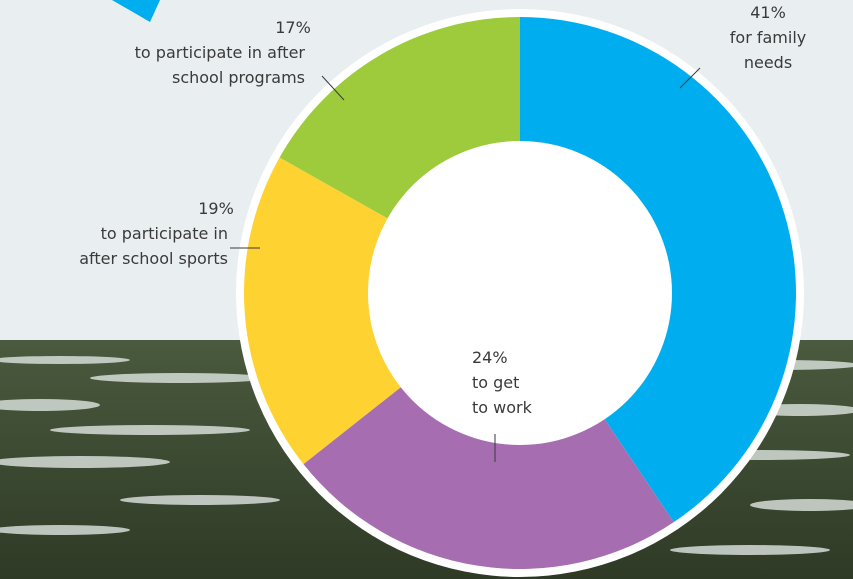  What do you see at coordinates (768, 62) in the screenshot?
I see `category-label: needs` at bounding box center [768, 62].